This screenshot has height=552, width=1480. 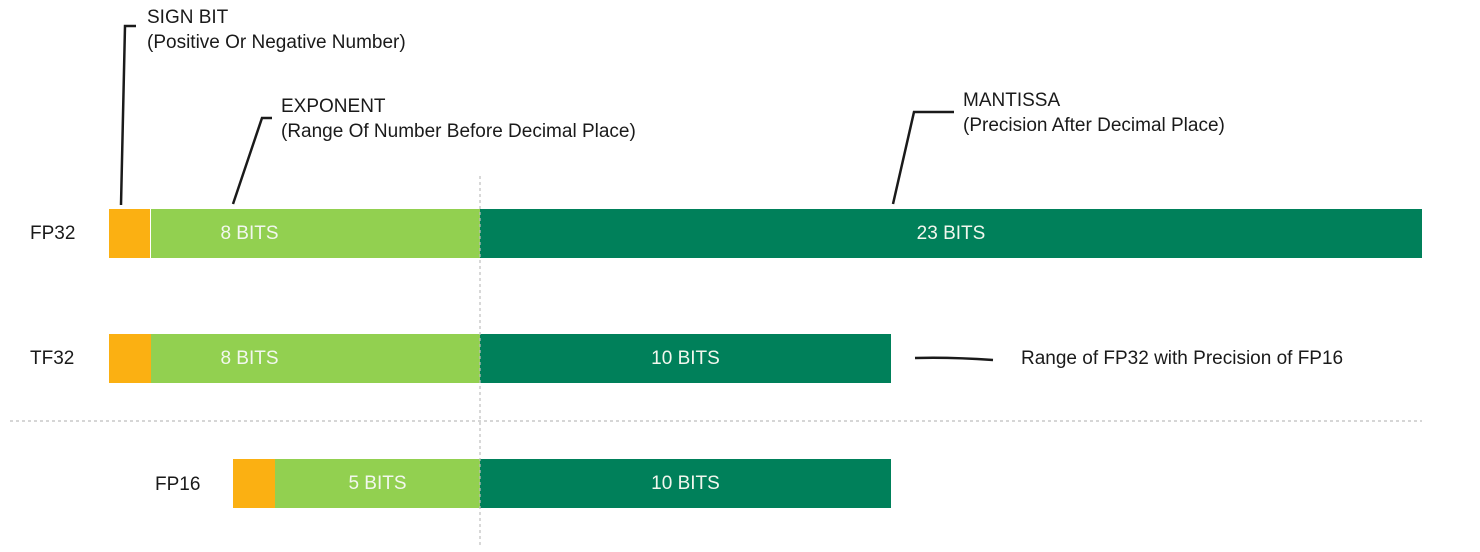 What do you see at coordinates (1012, 100) in the screenshot?
I see `mantissa-title: MANTISSA` at bounding box center [1012, 100].